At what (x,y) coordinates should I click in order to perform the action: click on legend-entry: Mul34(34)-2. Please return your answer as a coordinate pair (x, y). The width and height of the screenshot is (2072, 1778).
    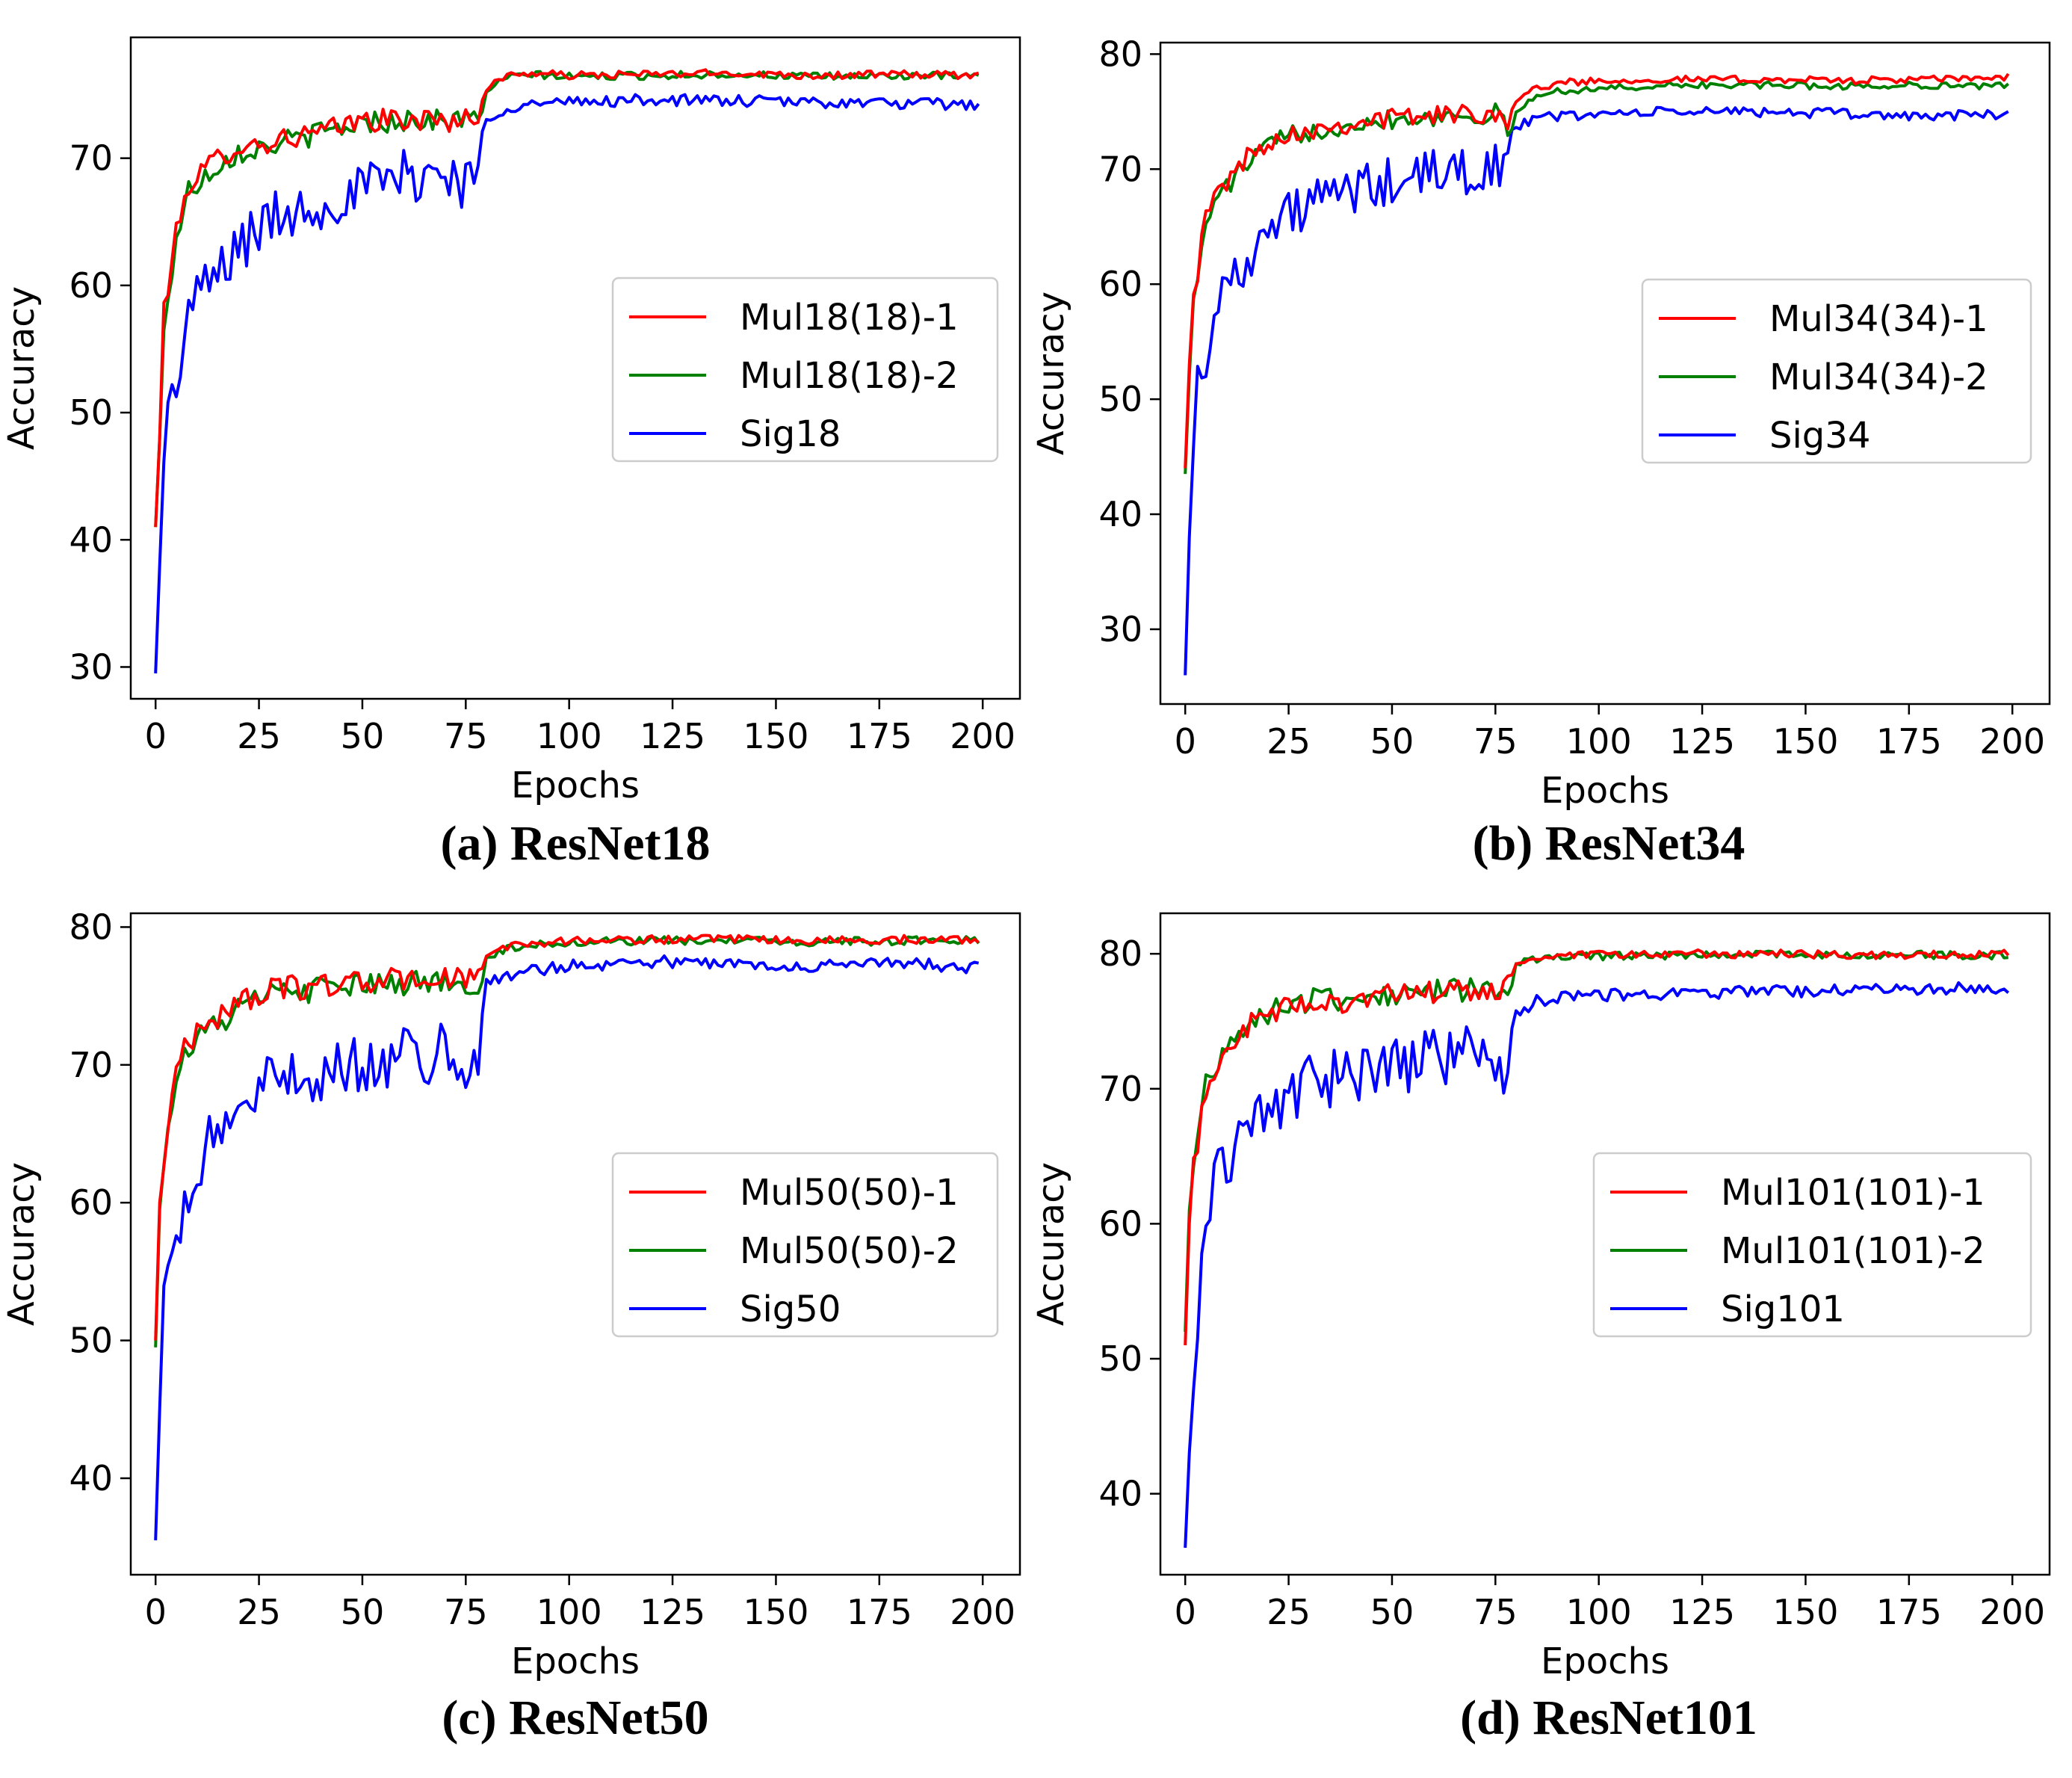
    Looking at the image, I should click on (1878, 377).